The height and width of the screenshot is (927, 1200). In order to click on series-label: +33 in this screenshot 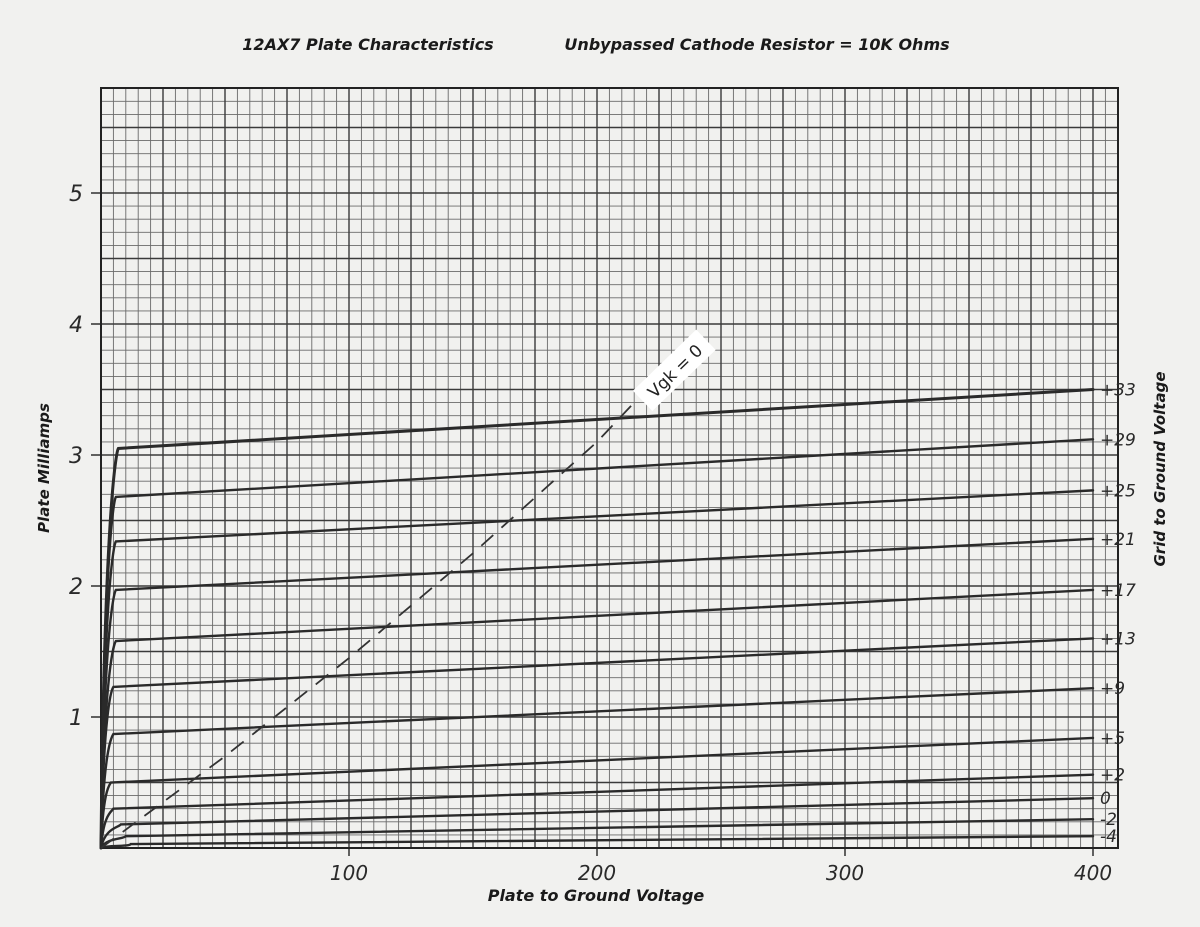, I will do `click(1118, 391)`.